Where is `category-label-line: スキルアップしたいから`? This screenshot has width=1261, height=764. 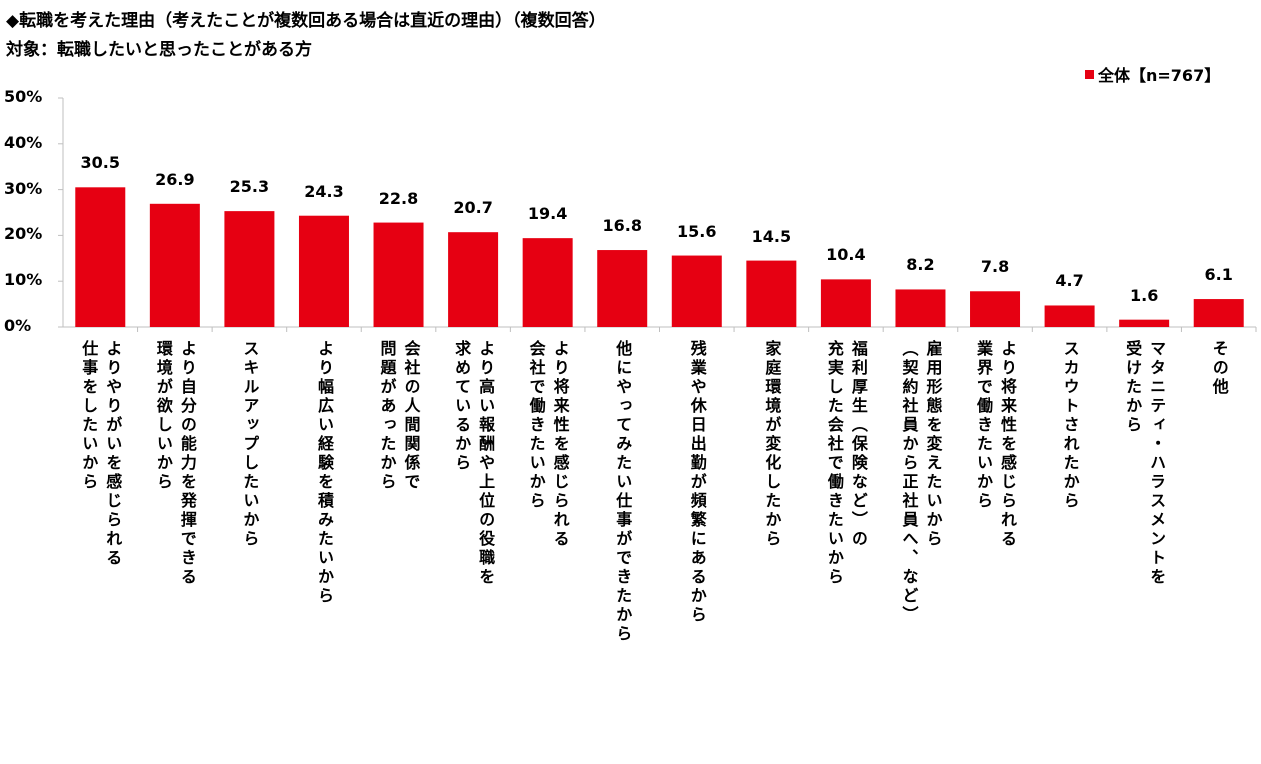
category-label-line: スキルアップしたいから is located at coordinates (250, 444).